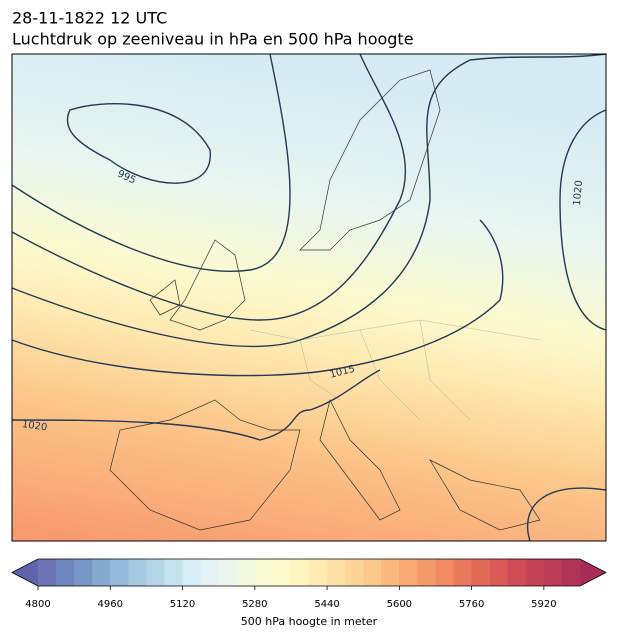 The height and width of the screenshot is (643, 618). Describe the element at coordinates (89, 18) in the screenshot. I see `title-line: 28-11-1822 12 UTC` at that location.